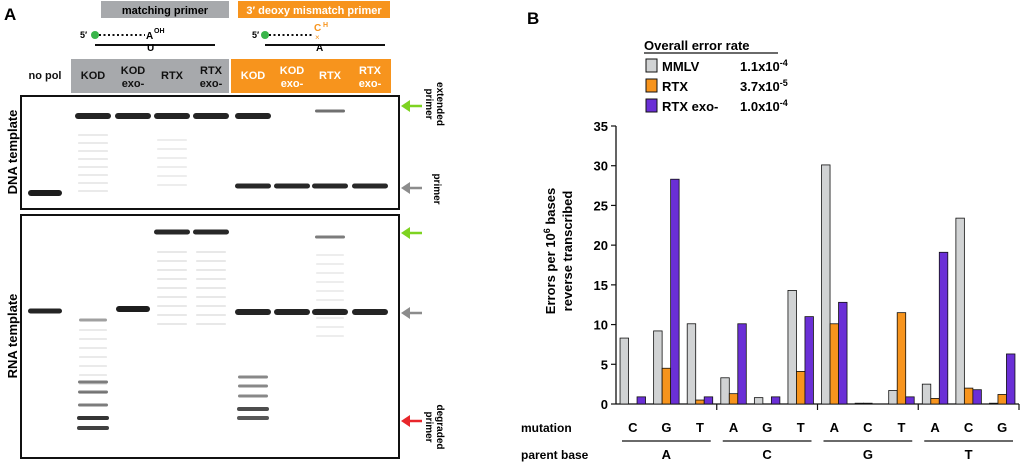 The width and height of the screenshot is (1024, 464). I want to click on five-prime-label: 5′, so click(83, 35).